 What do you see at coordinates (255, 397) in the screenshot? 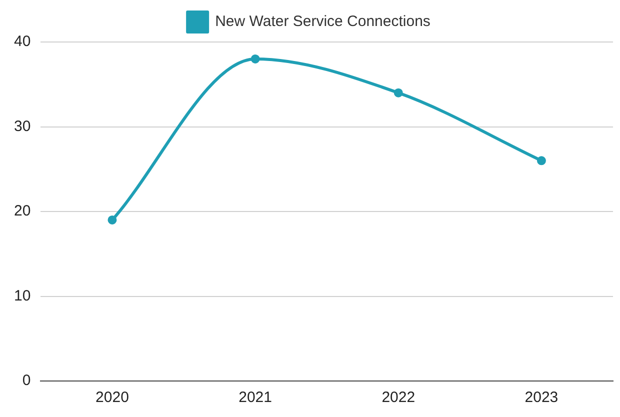
I see `x-tick-label: 2021` at bounding box center [255, 397].